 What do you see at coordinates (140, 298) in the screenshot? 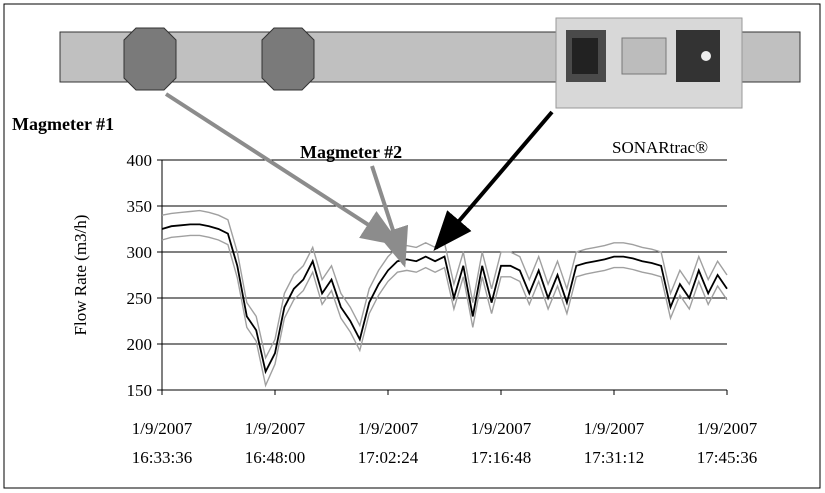
I see `y-tick-label: 250` at bounding box center [140, 298].